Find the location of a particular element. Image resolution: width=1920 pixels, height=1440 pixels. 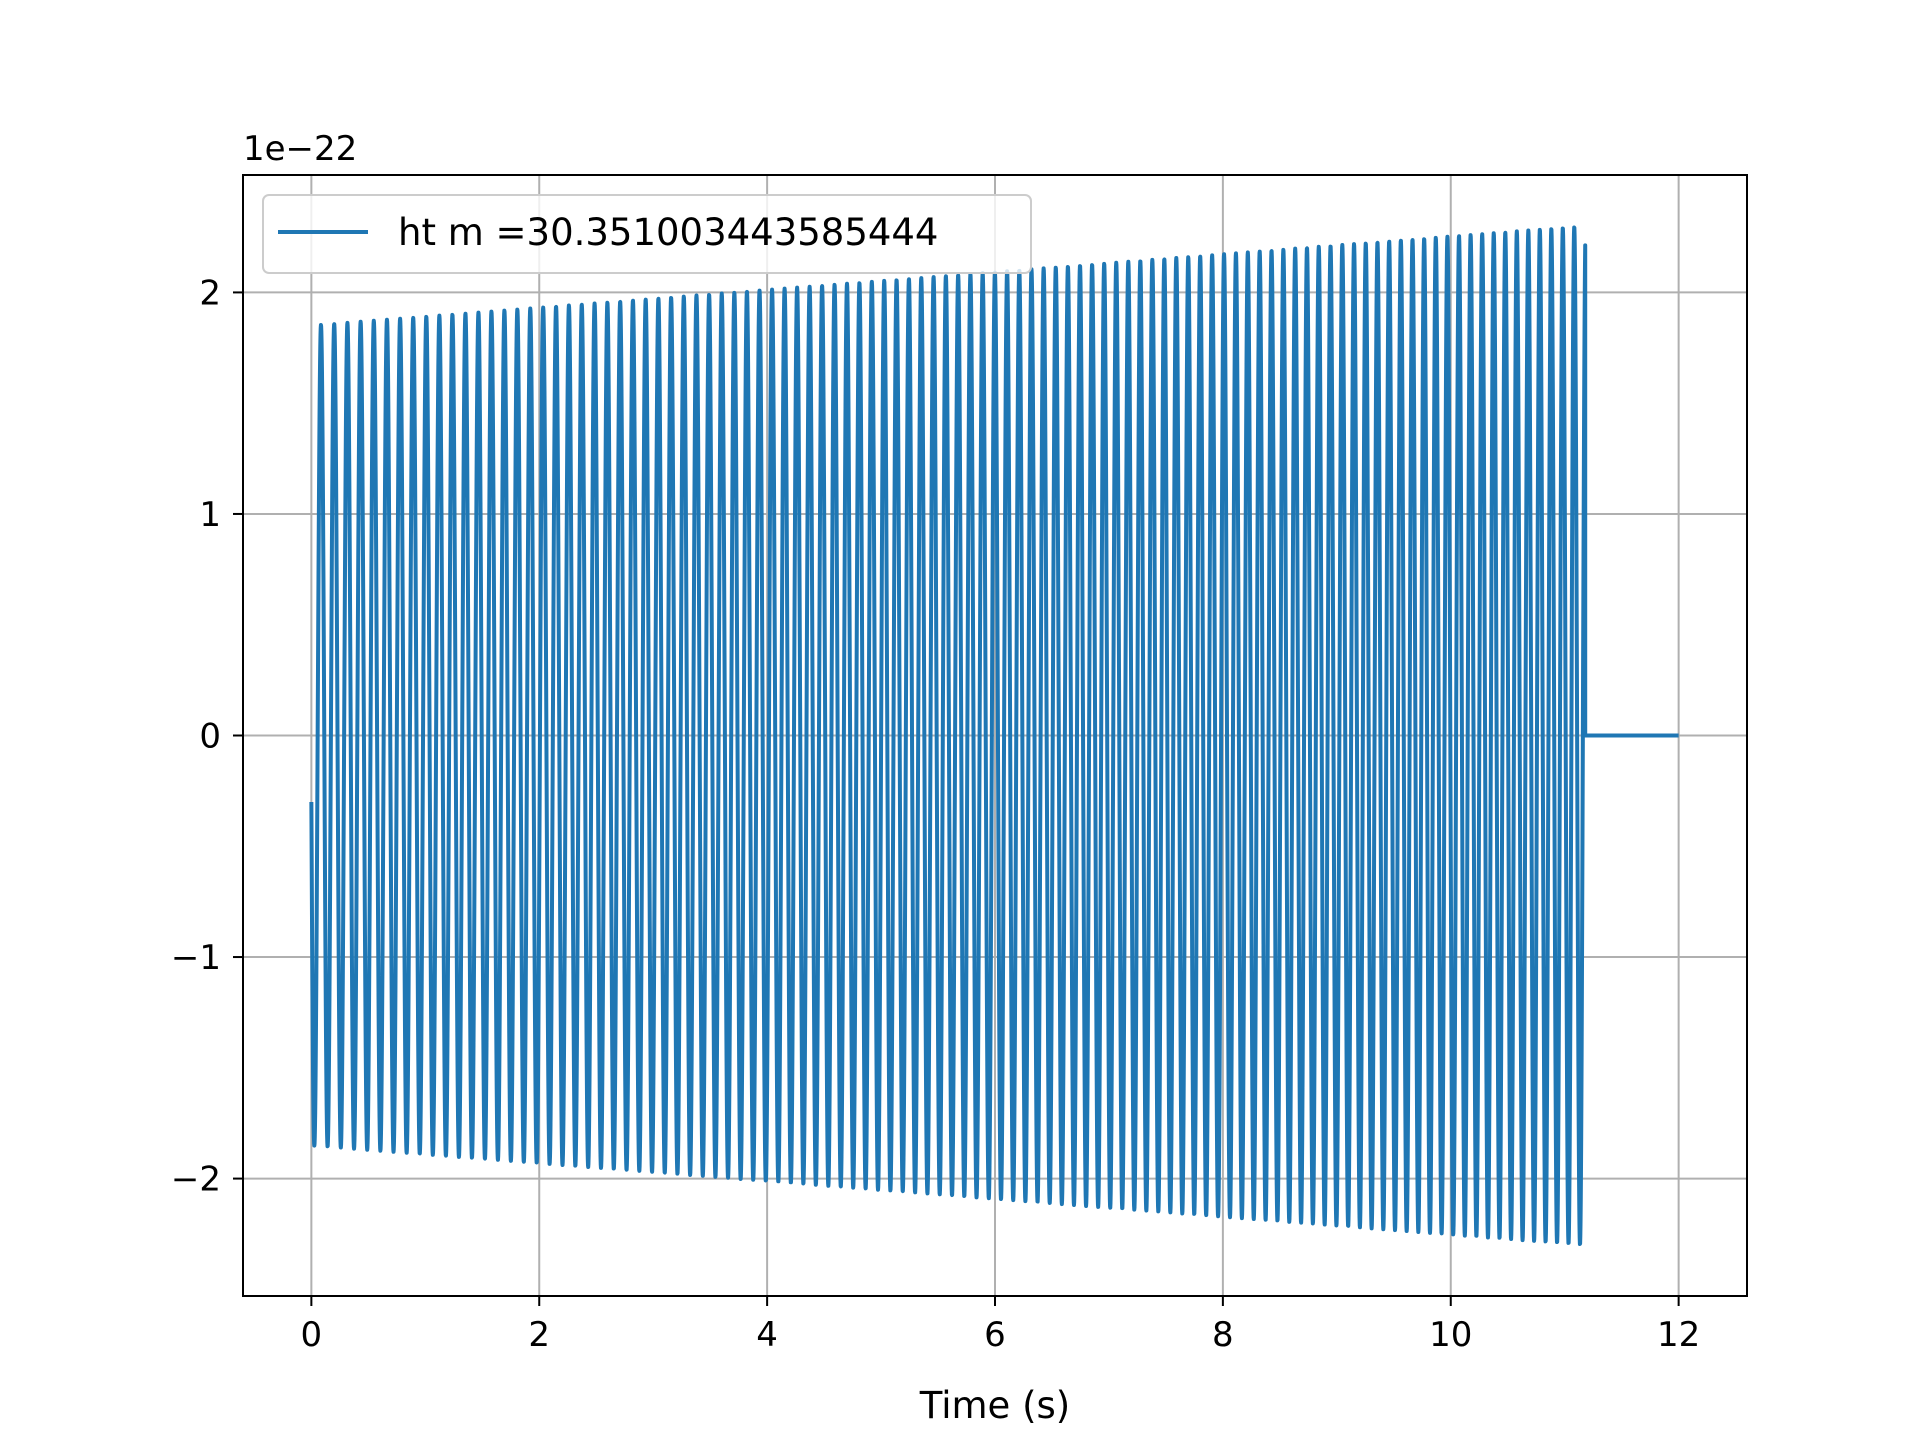

y-tick-label: 1 is located at coordinates (210, 515).